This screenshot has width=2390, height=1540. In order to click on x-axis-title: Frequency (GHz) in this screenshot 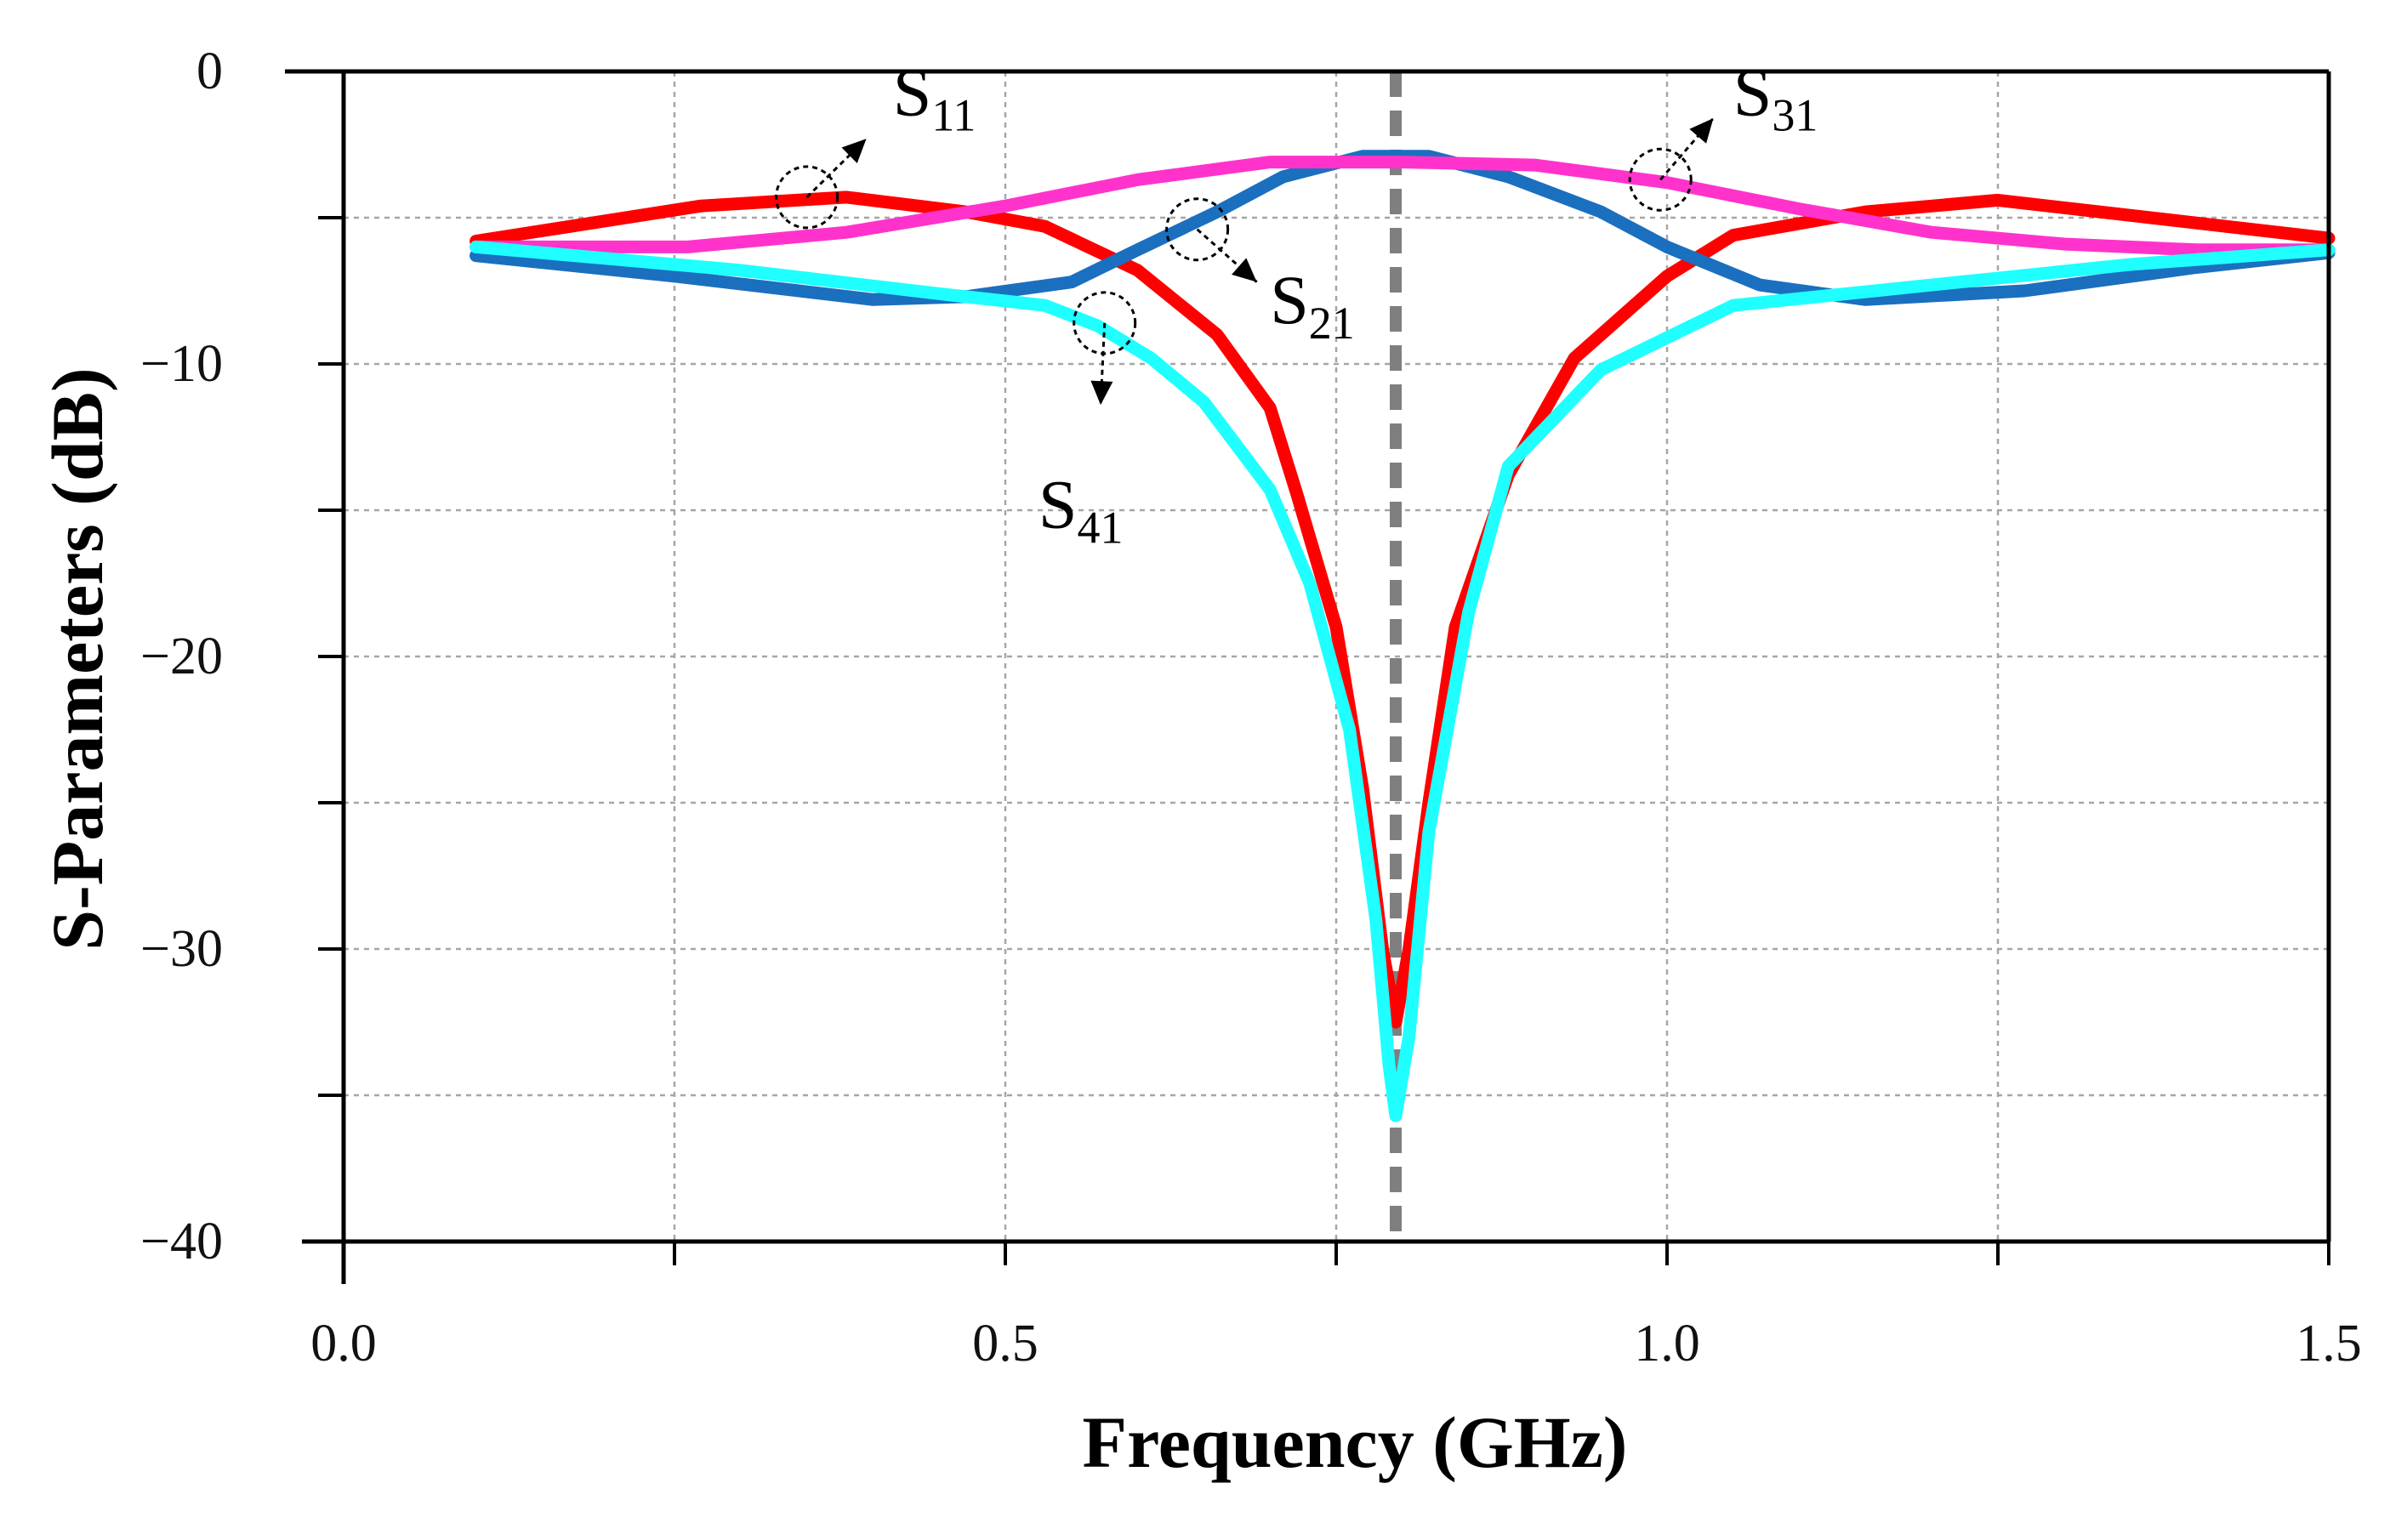, I will do `click(1355, 1442)`.